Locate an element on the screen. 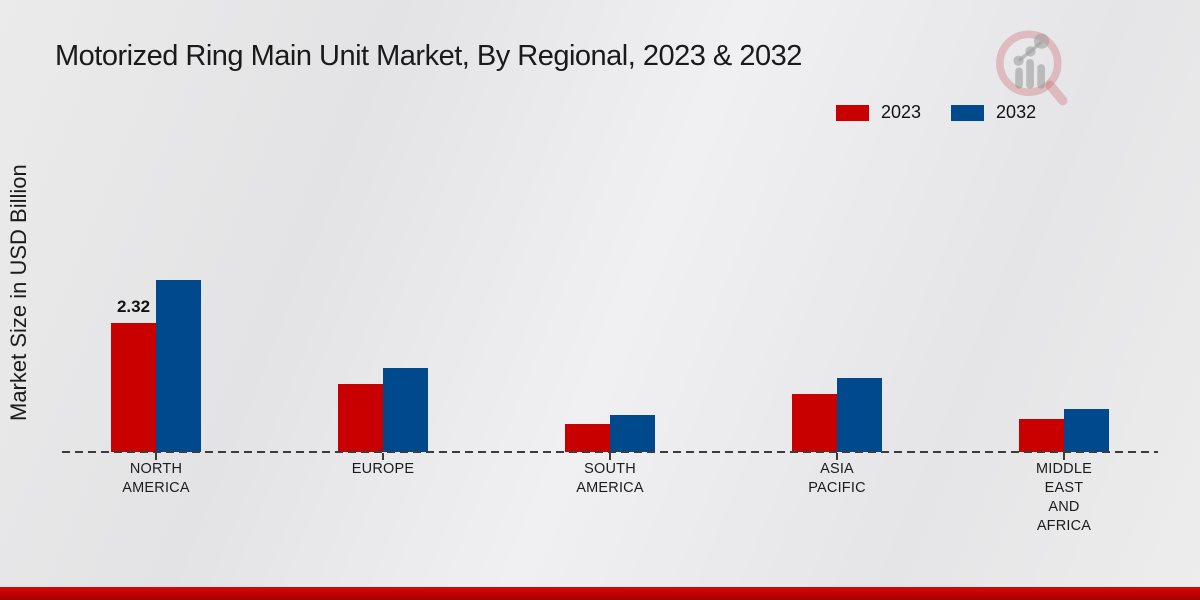 This screenshot has height=600, width=1200. x-axis-baseline is located at coordinates (610, 452).